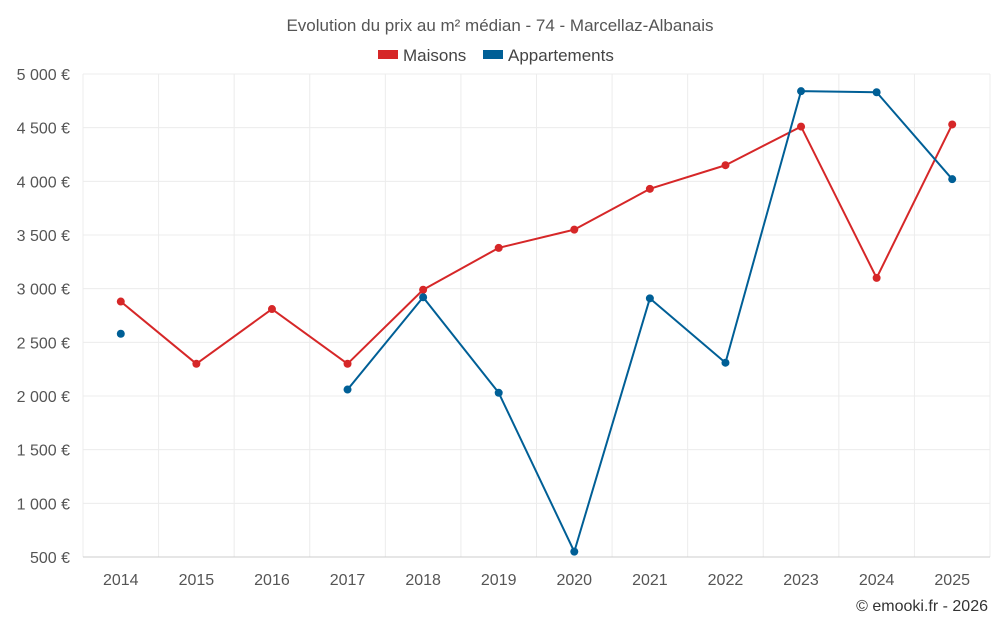 The image size is (1000, 625). I want to click on data-point-maisons-2021, so click(649, 188).